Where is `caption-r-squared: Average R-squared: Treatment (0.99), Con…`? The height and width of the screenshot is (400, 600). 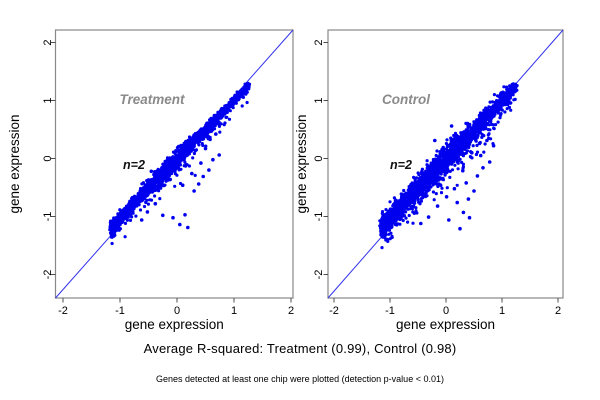
caption-r-squared: Average R-squared: Treatment (0.99), Con… is located at coordinates (300, 348).